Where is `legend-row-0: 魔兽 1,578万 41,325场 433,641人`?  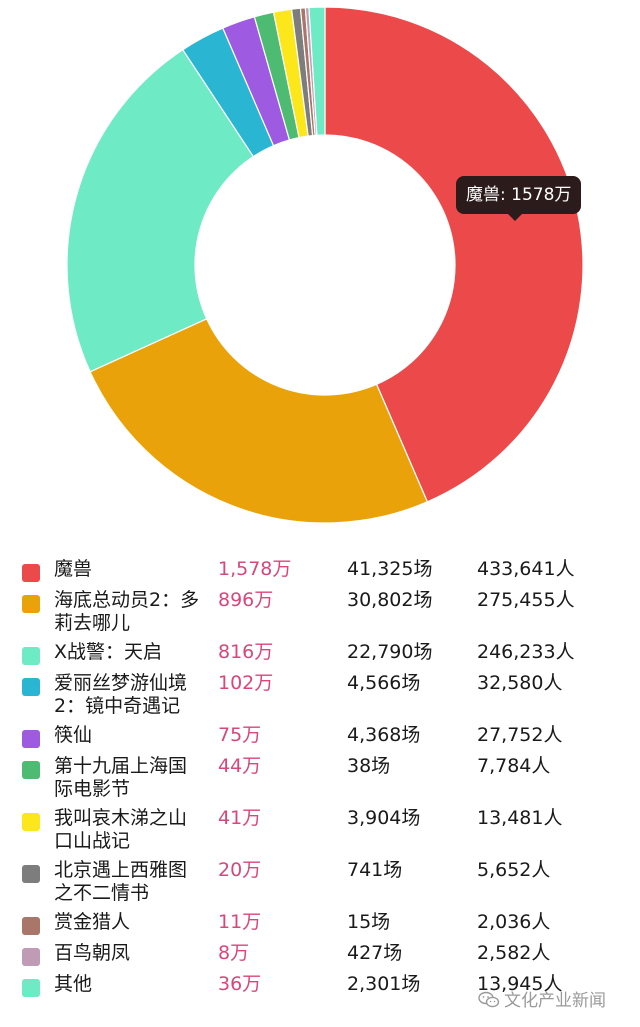 legend-row-0: 魔兽 1,578万 41,325场 433,641人 is located at coordinates (320, 571).